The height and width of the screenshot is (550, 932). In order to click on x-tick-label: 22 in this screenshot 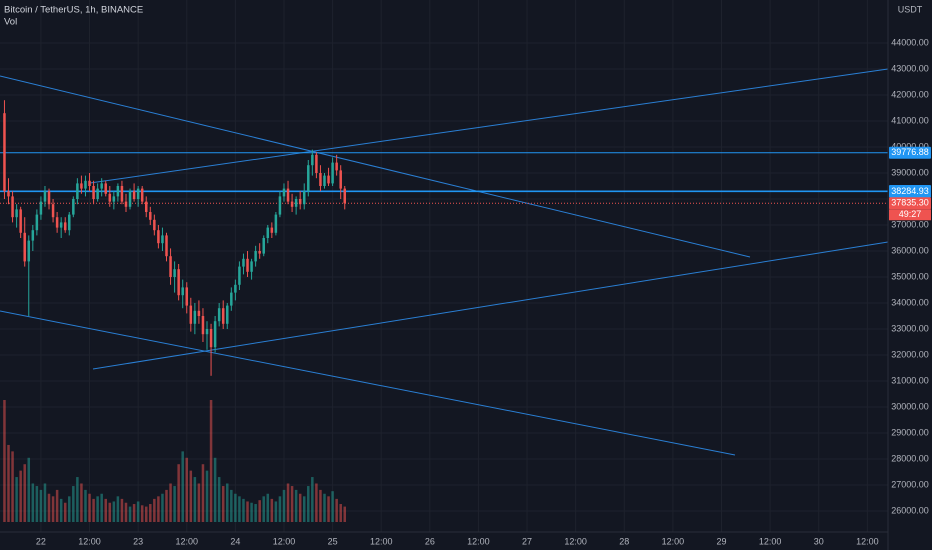, I will do `click(41, 541)`.